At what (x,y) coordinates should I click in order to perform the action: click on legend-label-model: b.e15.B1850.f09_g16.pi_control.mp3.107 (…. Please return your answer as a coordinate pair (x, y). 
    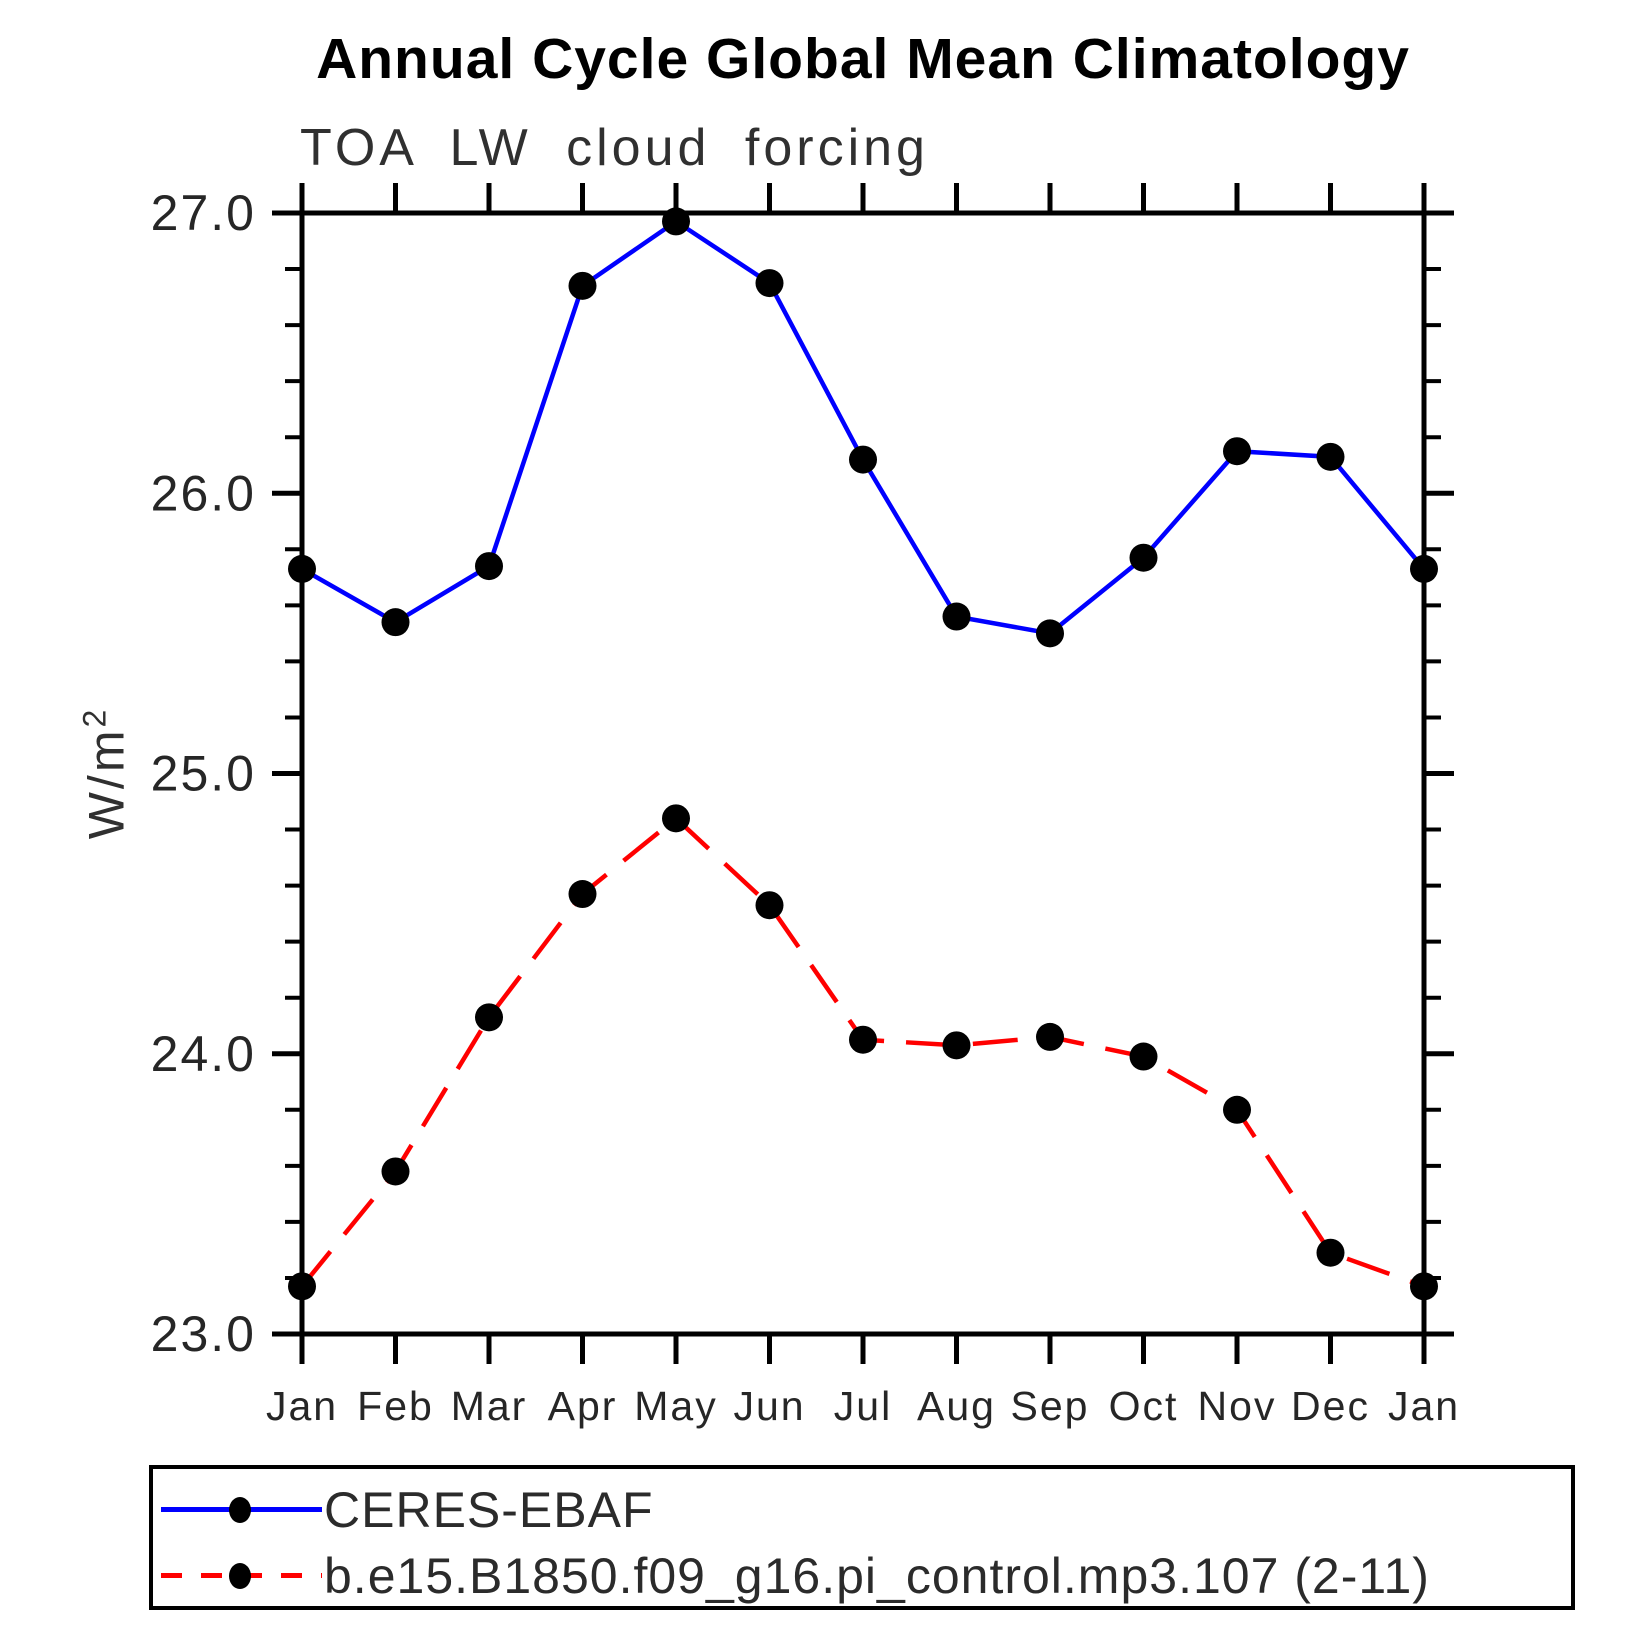
    Looking at the image, I should click on (877, 1576).